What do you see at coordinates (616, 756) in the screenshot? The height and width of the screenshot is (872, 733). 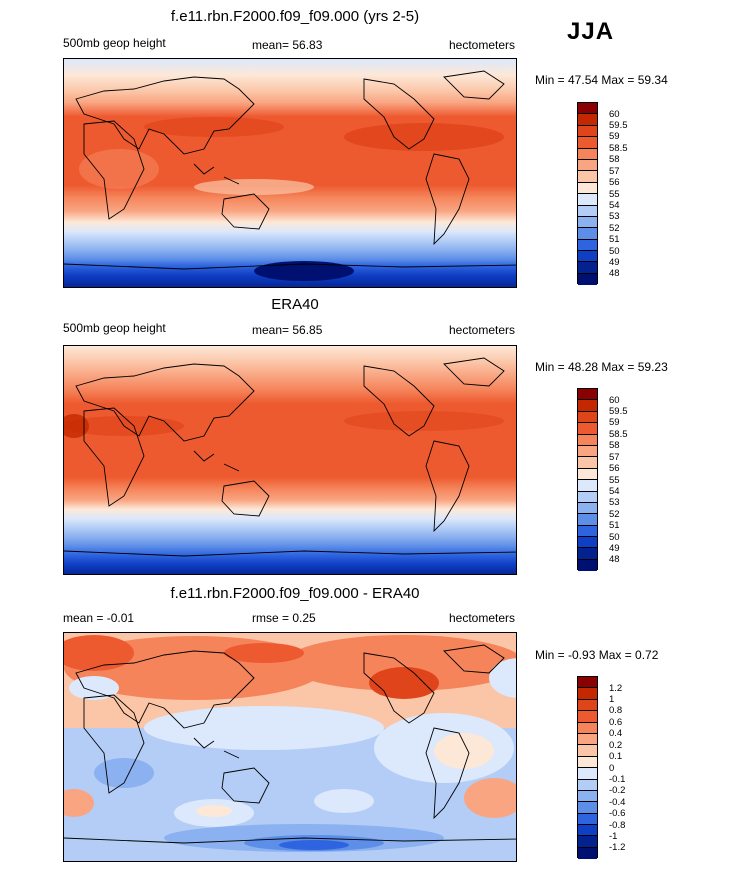 I see `colorbar-tick: 0.1` at bounding box center [616, 756].